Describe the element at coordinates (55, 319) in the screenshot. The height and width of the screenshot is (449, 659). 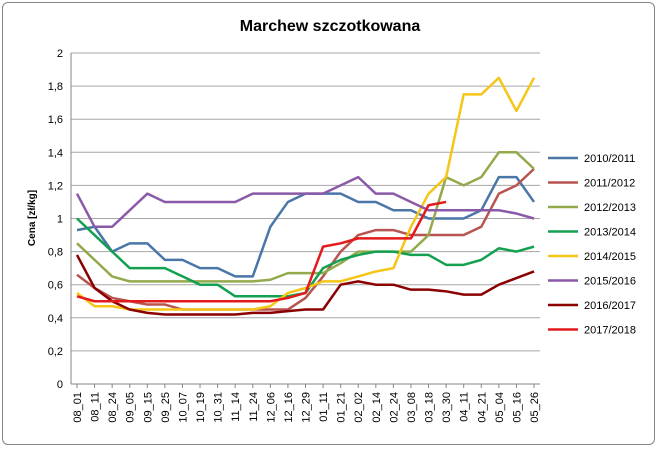
I see `y-tick-label: 0,4` at that location.